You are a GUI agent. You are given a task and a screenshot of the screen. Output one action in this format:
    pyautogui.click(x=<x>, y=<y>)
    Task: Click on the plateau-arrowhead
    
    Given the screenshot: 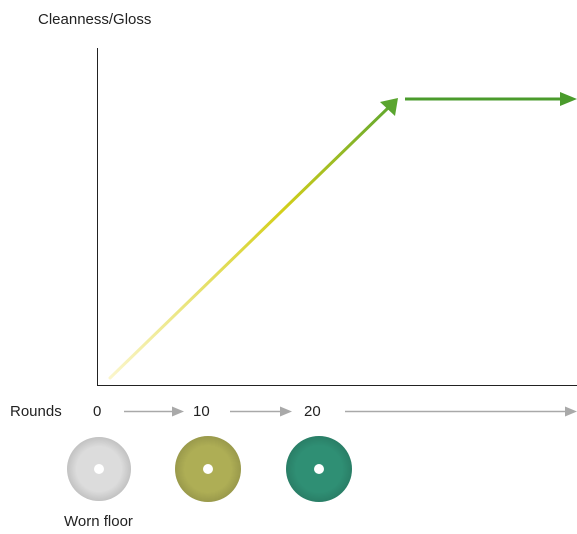 What is the action you would take?
    pyautogui.click(x=568, y=99)
    